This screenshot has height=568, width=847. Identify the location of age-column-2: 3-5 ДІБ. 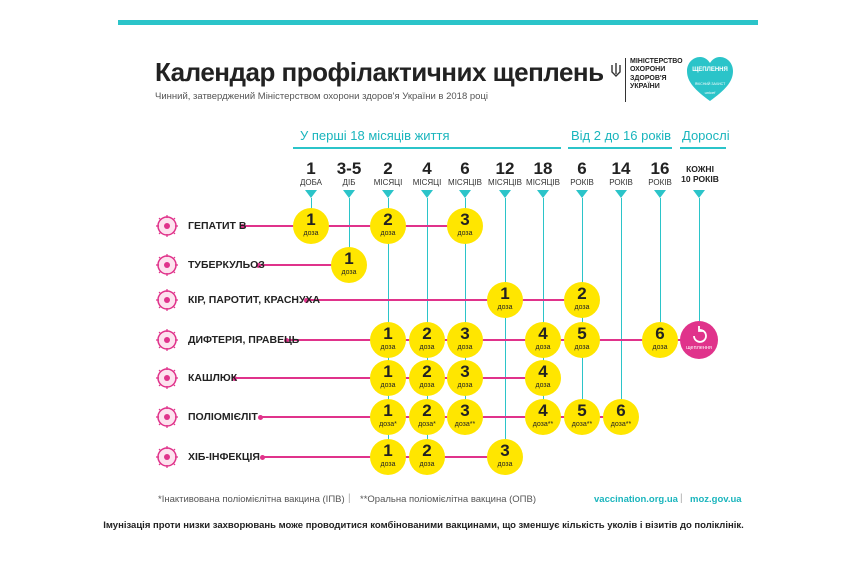
(349, 173).